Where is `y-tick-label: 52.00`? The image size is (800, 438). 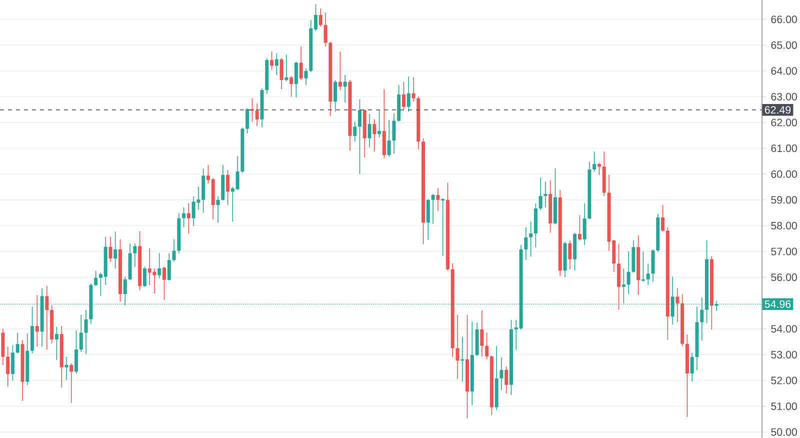 y-tick-label: 52.00 is located at coordinates (784, 380).